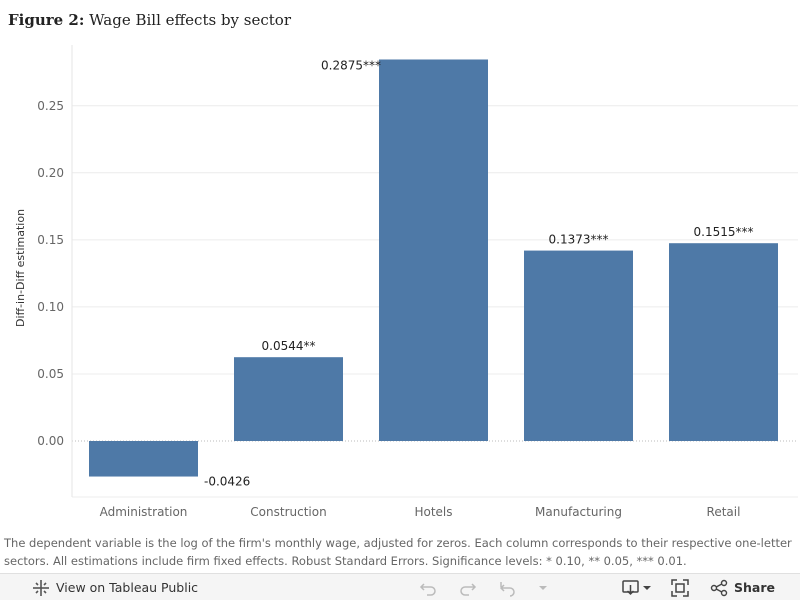 The height and width of the screenshot is (600, 800). What do you see at coordinates (50, 273) in the screenshot?
I see `y-axis-ticks: 0.00 0.05 0.10 0.15 0.20 0.25` at bounding box center [50, 273].